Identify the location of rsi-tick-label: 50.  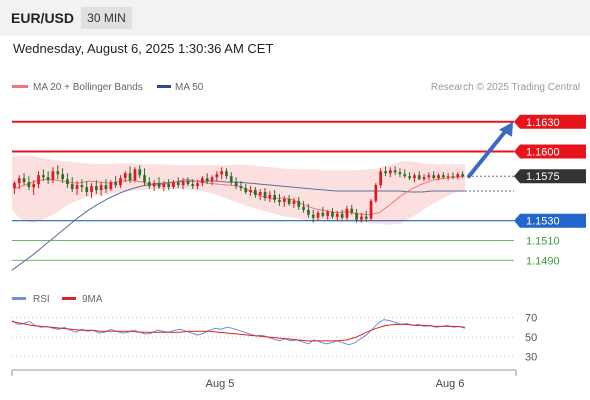
(531, 338).